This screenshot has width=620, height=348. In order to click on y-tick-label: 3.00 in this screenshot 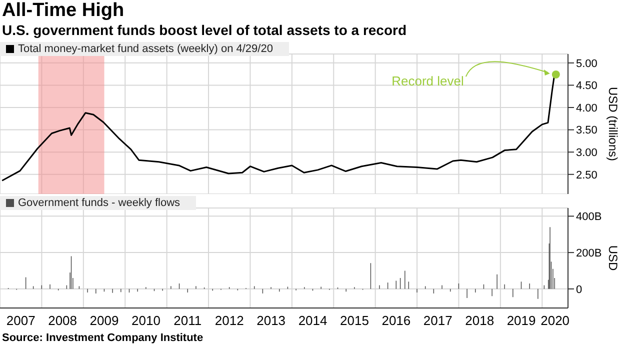, I will do `click(587, 152)`.